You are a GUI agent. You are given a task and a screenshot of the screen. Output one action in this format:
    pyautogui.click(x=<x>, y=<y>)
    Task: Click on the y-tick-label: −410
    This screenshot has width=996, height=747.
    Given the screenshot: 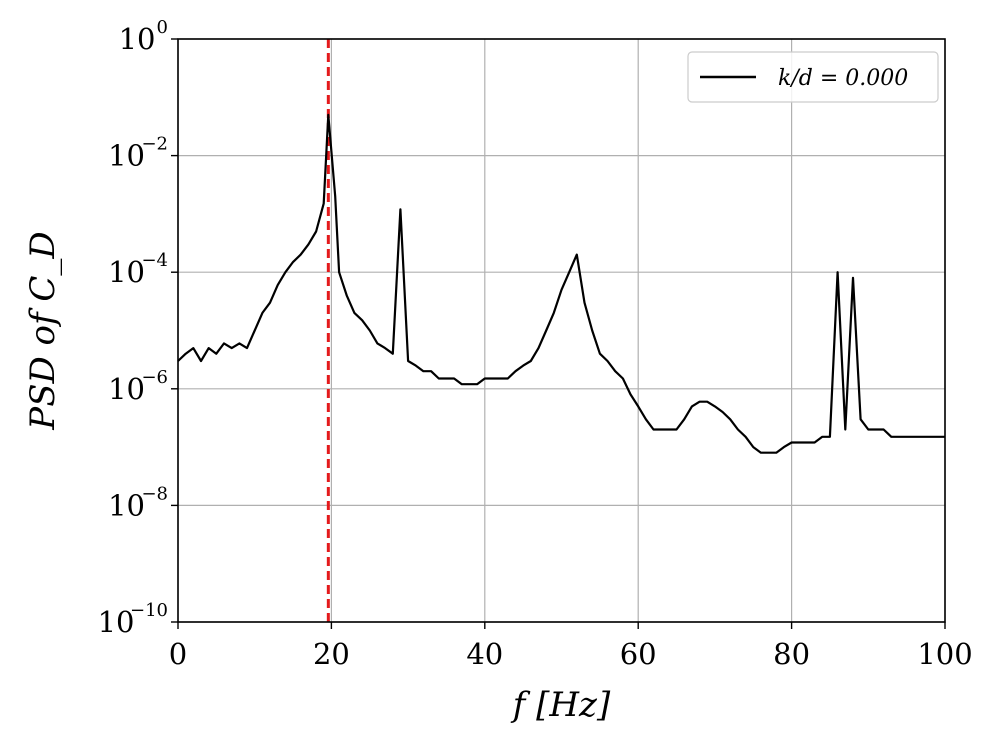 What is the action you would take?
    pyautogui.click(x=138, y=269)
    